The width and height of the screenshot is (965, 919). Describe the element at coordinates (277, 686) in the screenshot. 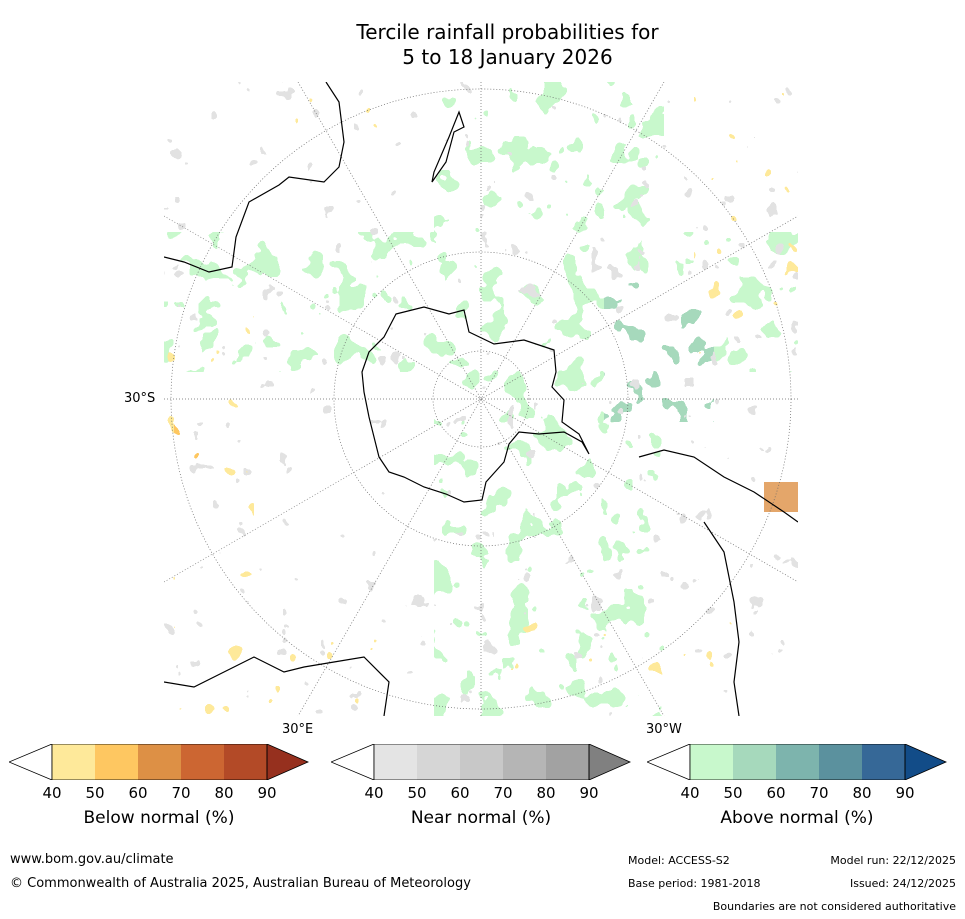

I see `africa-coastline` at that location.